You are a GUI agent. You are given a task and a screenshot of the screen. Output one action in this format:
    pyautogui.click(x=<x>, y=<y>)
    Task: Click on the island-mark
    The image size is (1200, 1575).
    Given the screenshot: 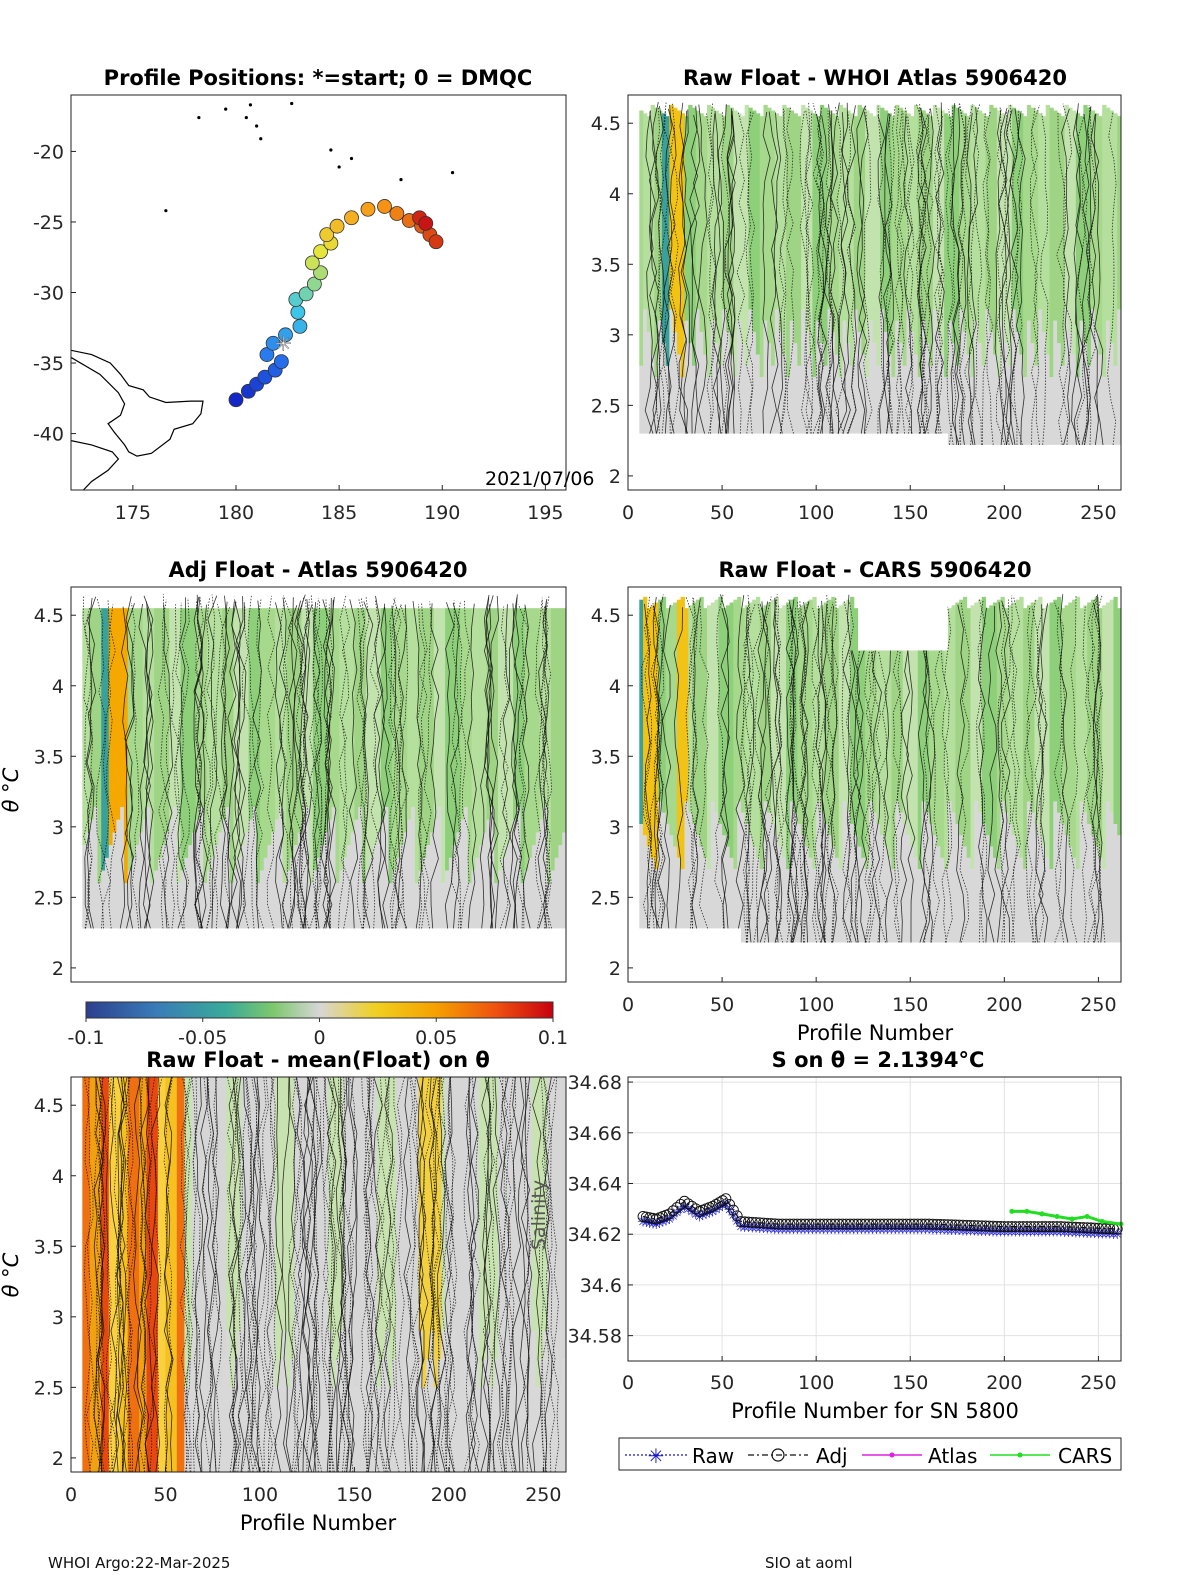 What is the action you would take?
    pyautogui.click(x=261, y=139)
    